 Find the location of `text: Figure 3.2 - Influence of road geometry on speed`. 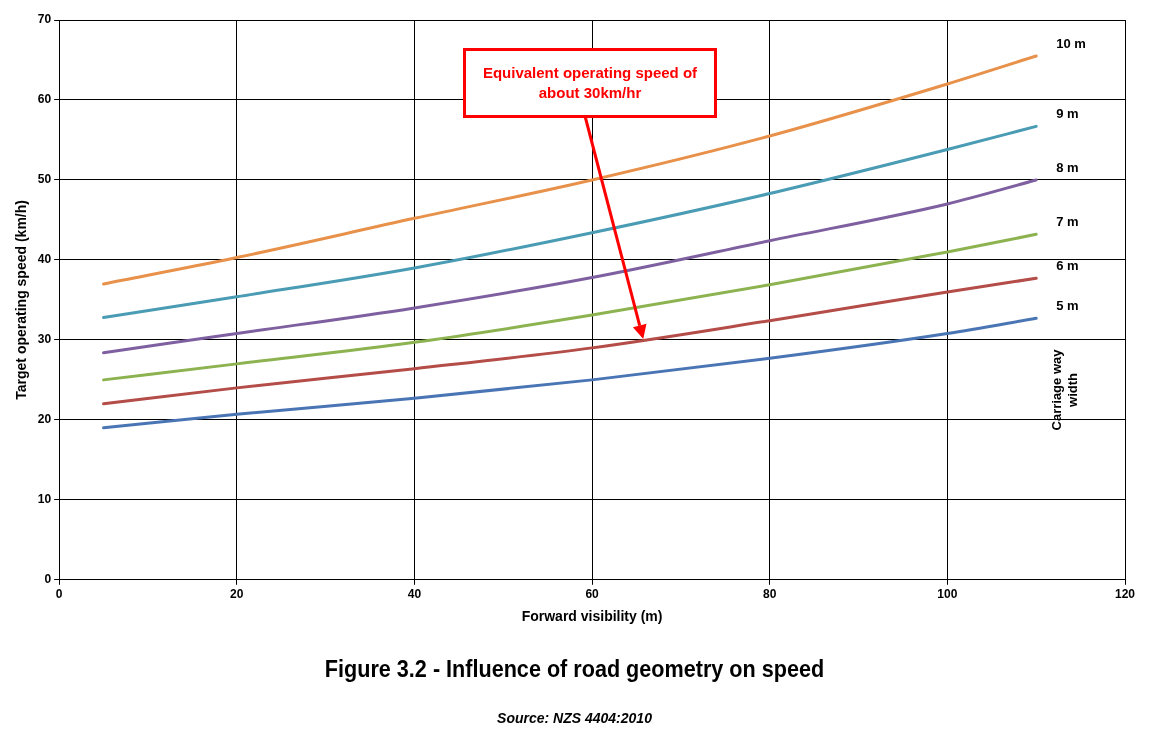

text: Figure 3.2 - Influence of road geometry on speed is located at coordinates (574, 669).